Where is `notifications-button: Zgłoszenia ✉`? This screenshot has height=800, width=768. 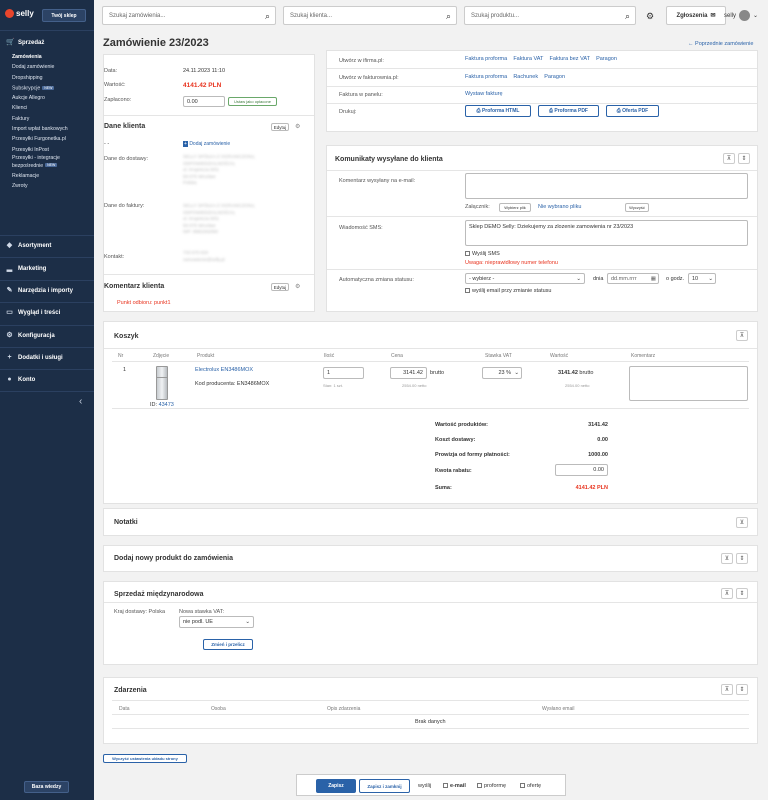 notifications-button: Zgłoszenia ✉ is located at coordinates (696, 15).